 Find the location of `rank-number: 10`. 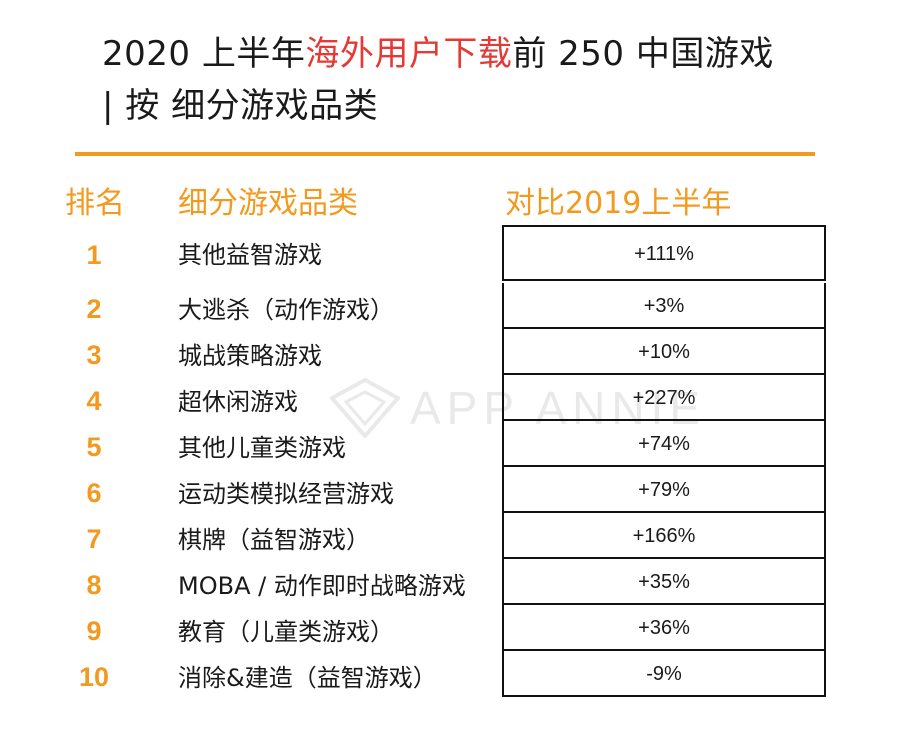

rank-number: 10 is located at coordinates (94, 677).